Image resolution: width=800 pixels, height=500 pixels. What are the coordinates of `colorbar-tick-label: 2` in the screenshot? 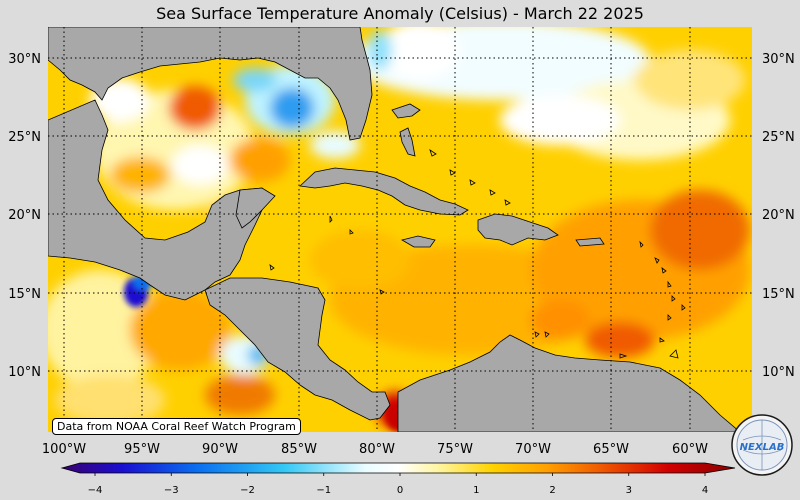 It's located at (552, 490).